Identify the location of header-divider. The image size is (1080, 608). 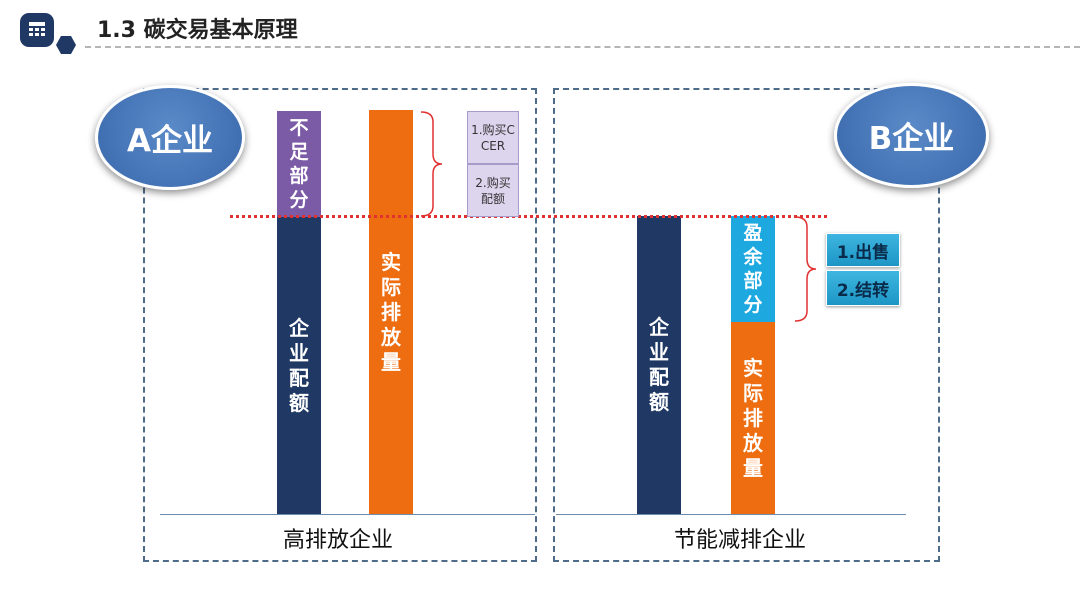
(582, 47).